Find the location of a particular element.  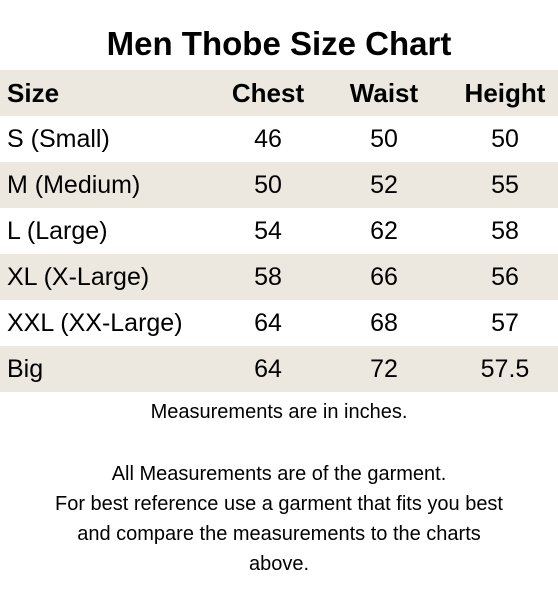

header-size: Size is located at coordinates (33, 93).